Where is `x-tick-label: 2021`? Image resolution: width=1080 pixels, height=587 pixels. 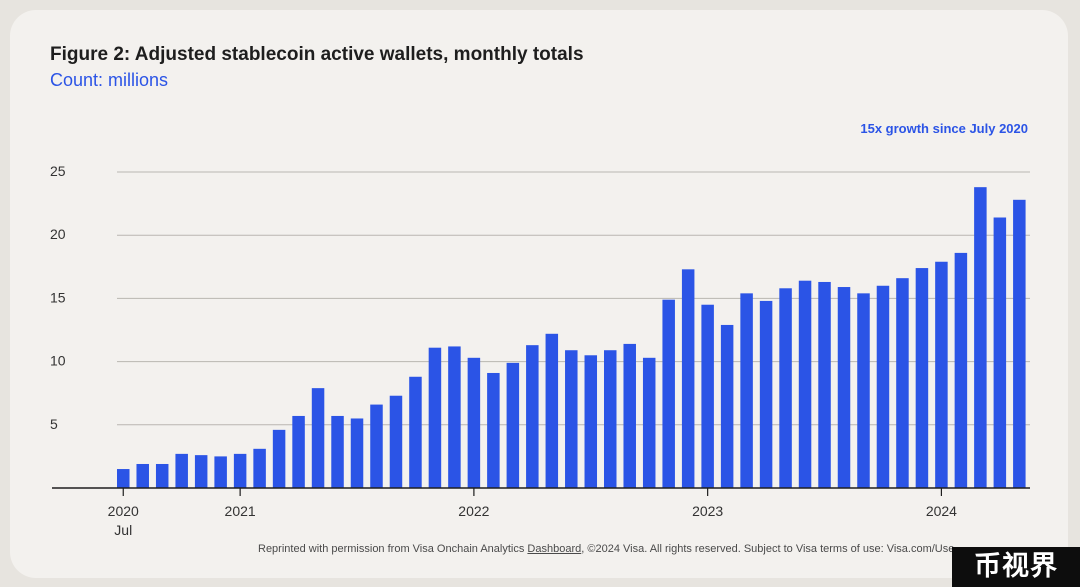 x-tick-label: 2021 is located at coordinates (240, 511).